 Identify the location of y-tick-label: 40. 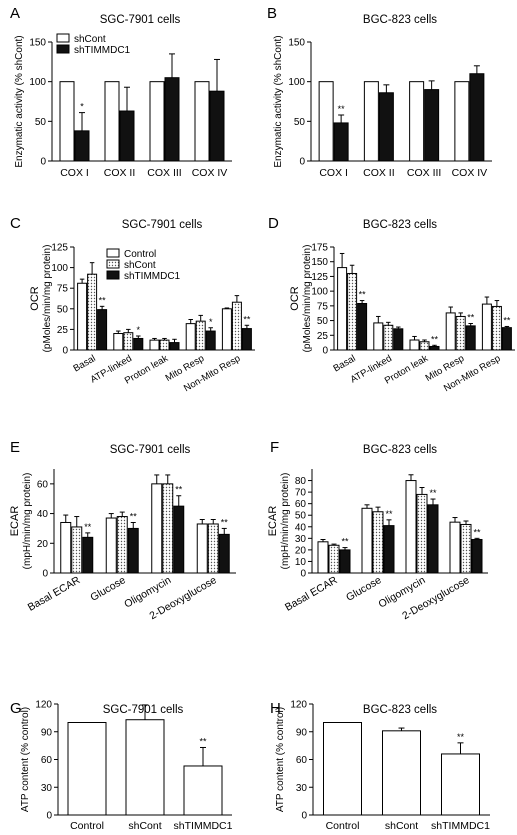
(43, 514).